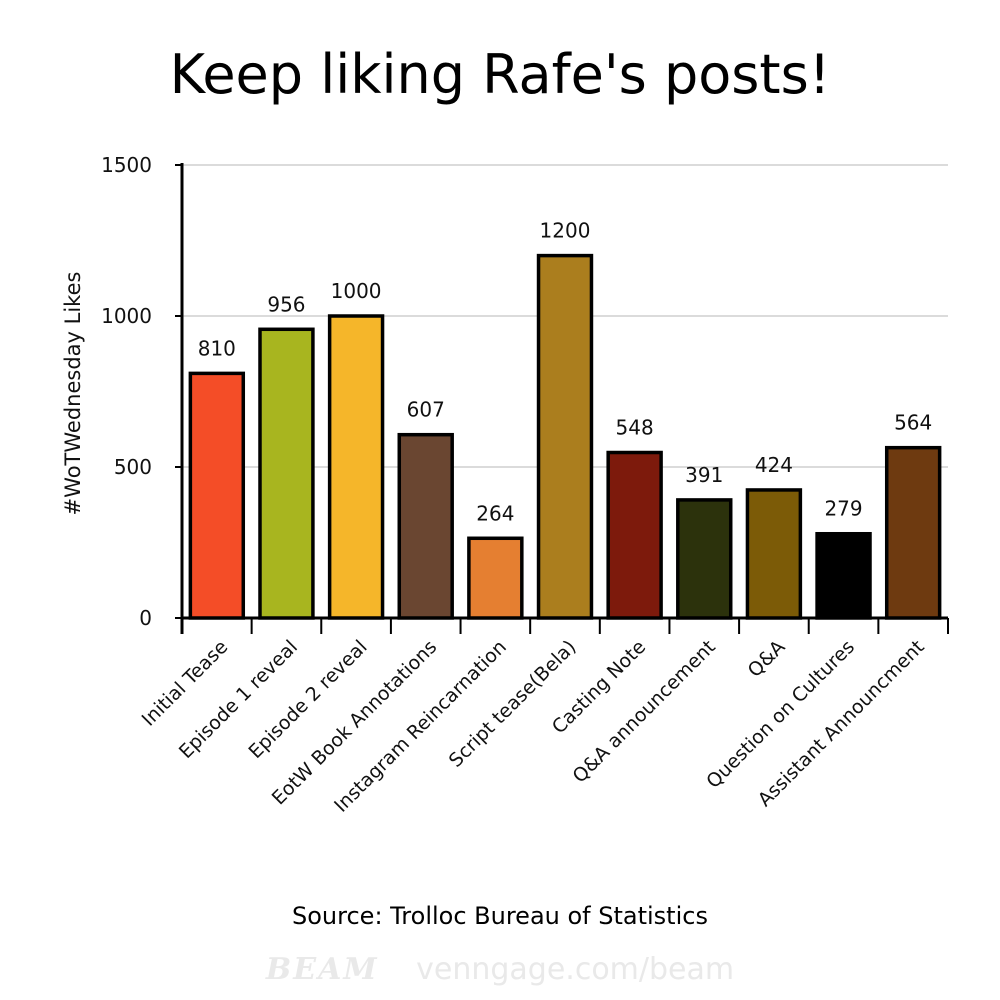 This screenshot has height=1000, width=1000. I want to click on x-tick-label: Episode 1 reveal, so click(238, 699).